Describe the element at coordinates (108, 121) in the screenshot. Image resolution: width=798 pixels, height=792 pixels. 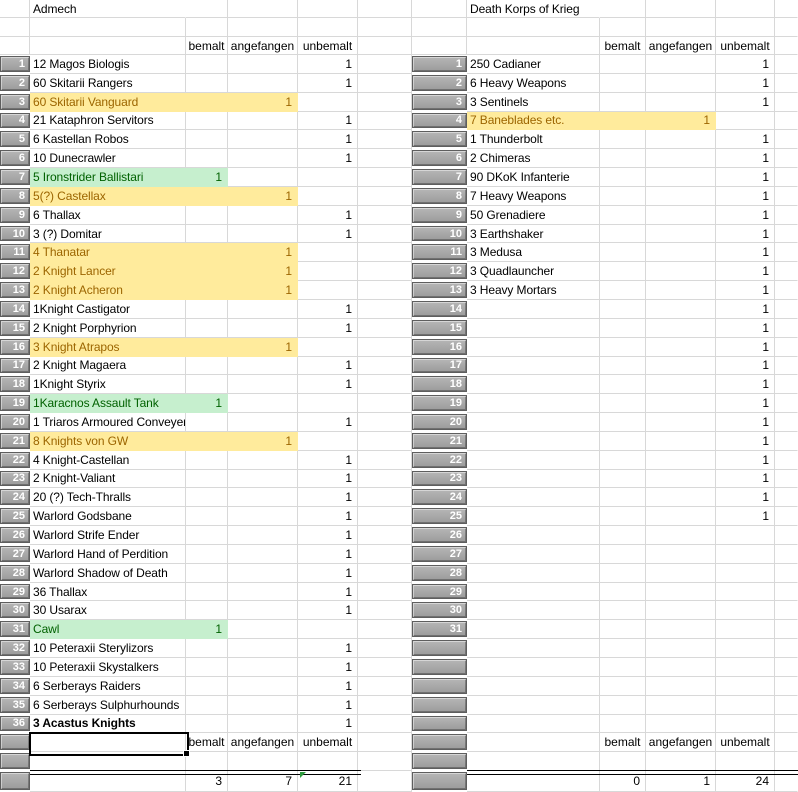
I see `unit-name-cell: 21 Kataphron Servitors` at that location.